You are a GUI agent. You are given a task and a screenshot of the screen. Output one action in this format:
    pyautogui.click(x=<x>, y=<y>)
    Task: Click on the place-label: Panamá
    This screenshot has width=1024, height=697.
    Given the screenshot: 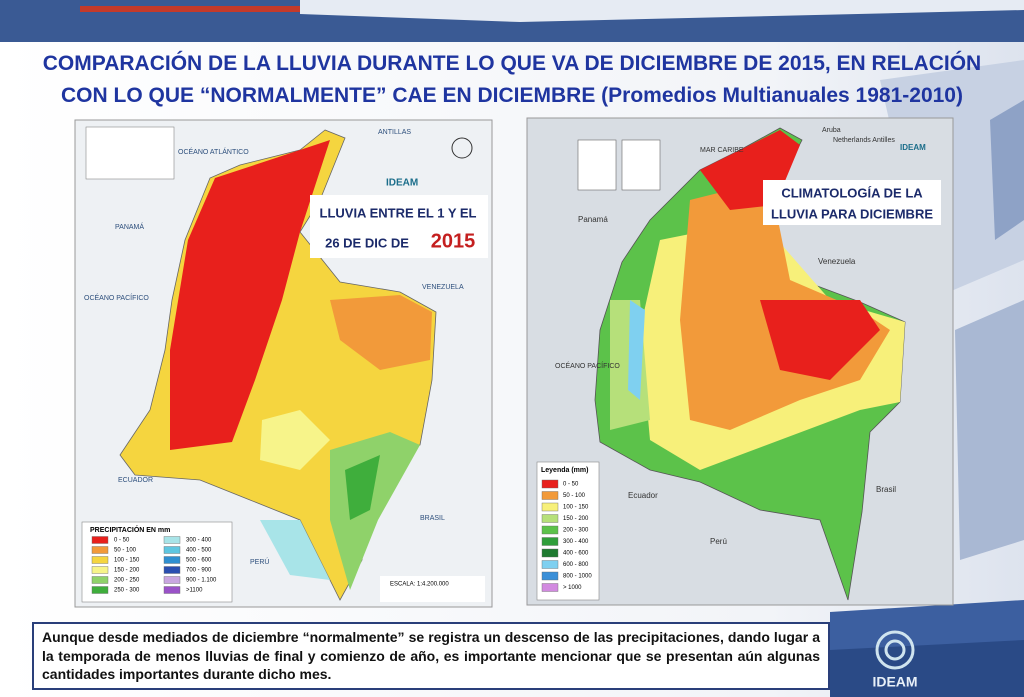 What is the action you would take?
    pyautogui.click(x=593, y=219)
    